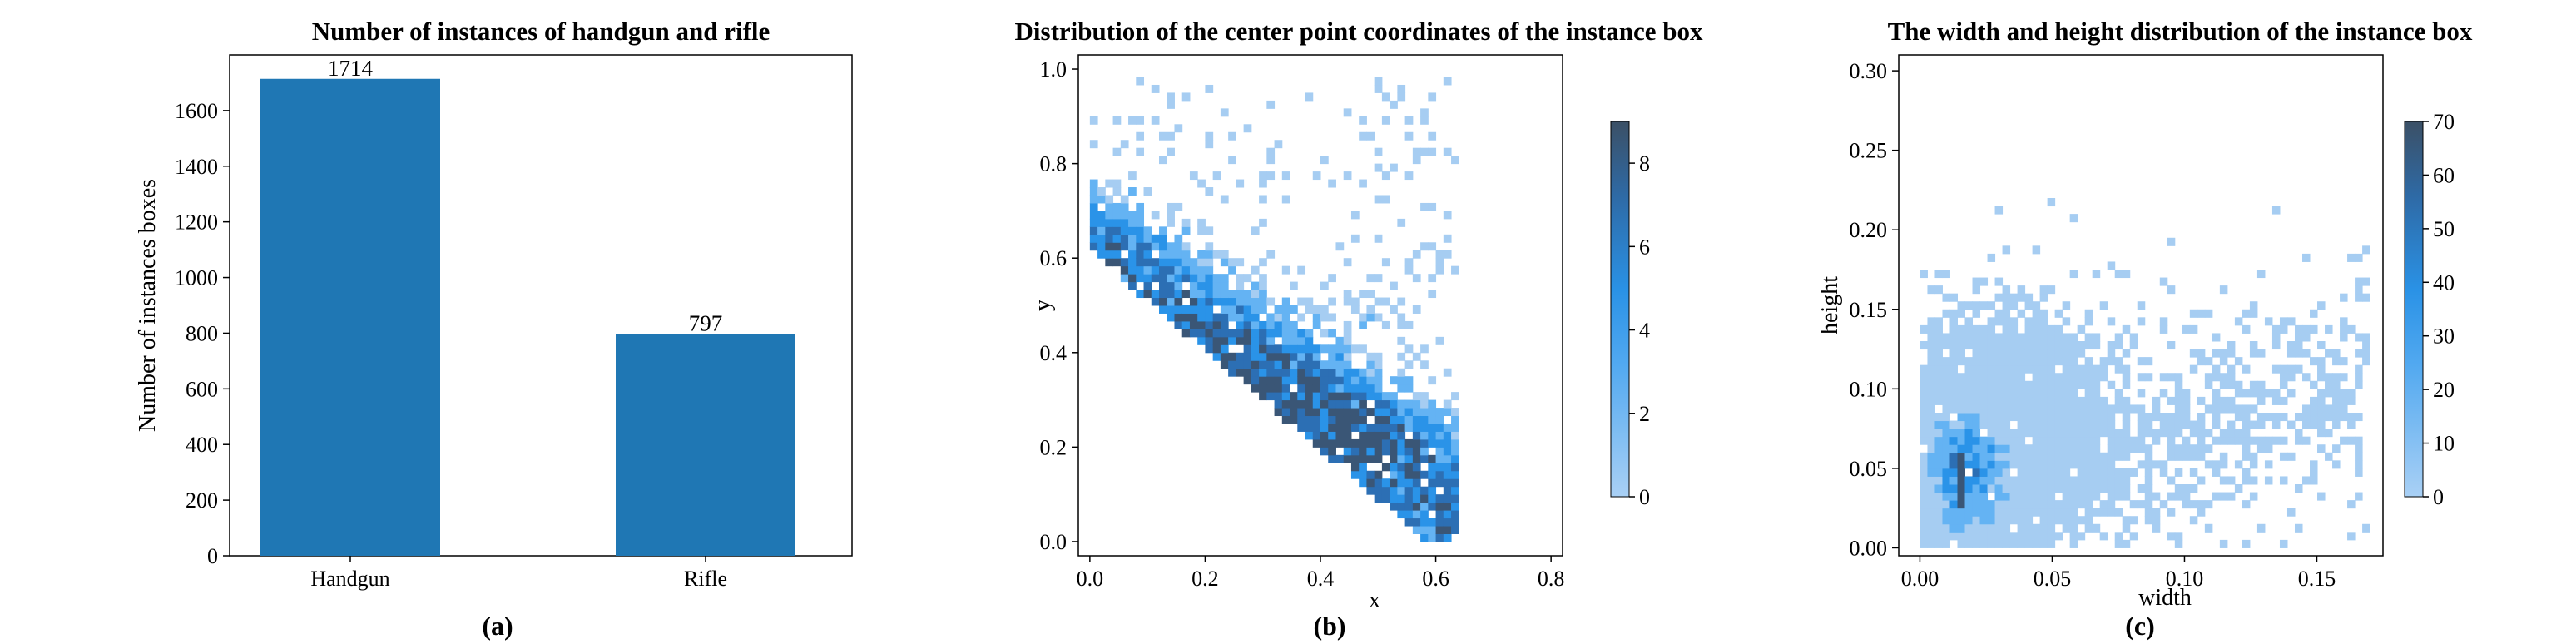 The height and width of the screenshot is (644, 2576). I want to click on colorbar-tick-label: 60, so click(2444, 175).